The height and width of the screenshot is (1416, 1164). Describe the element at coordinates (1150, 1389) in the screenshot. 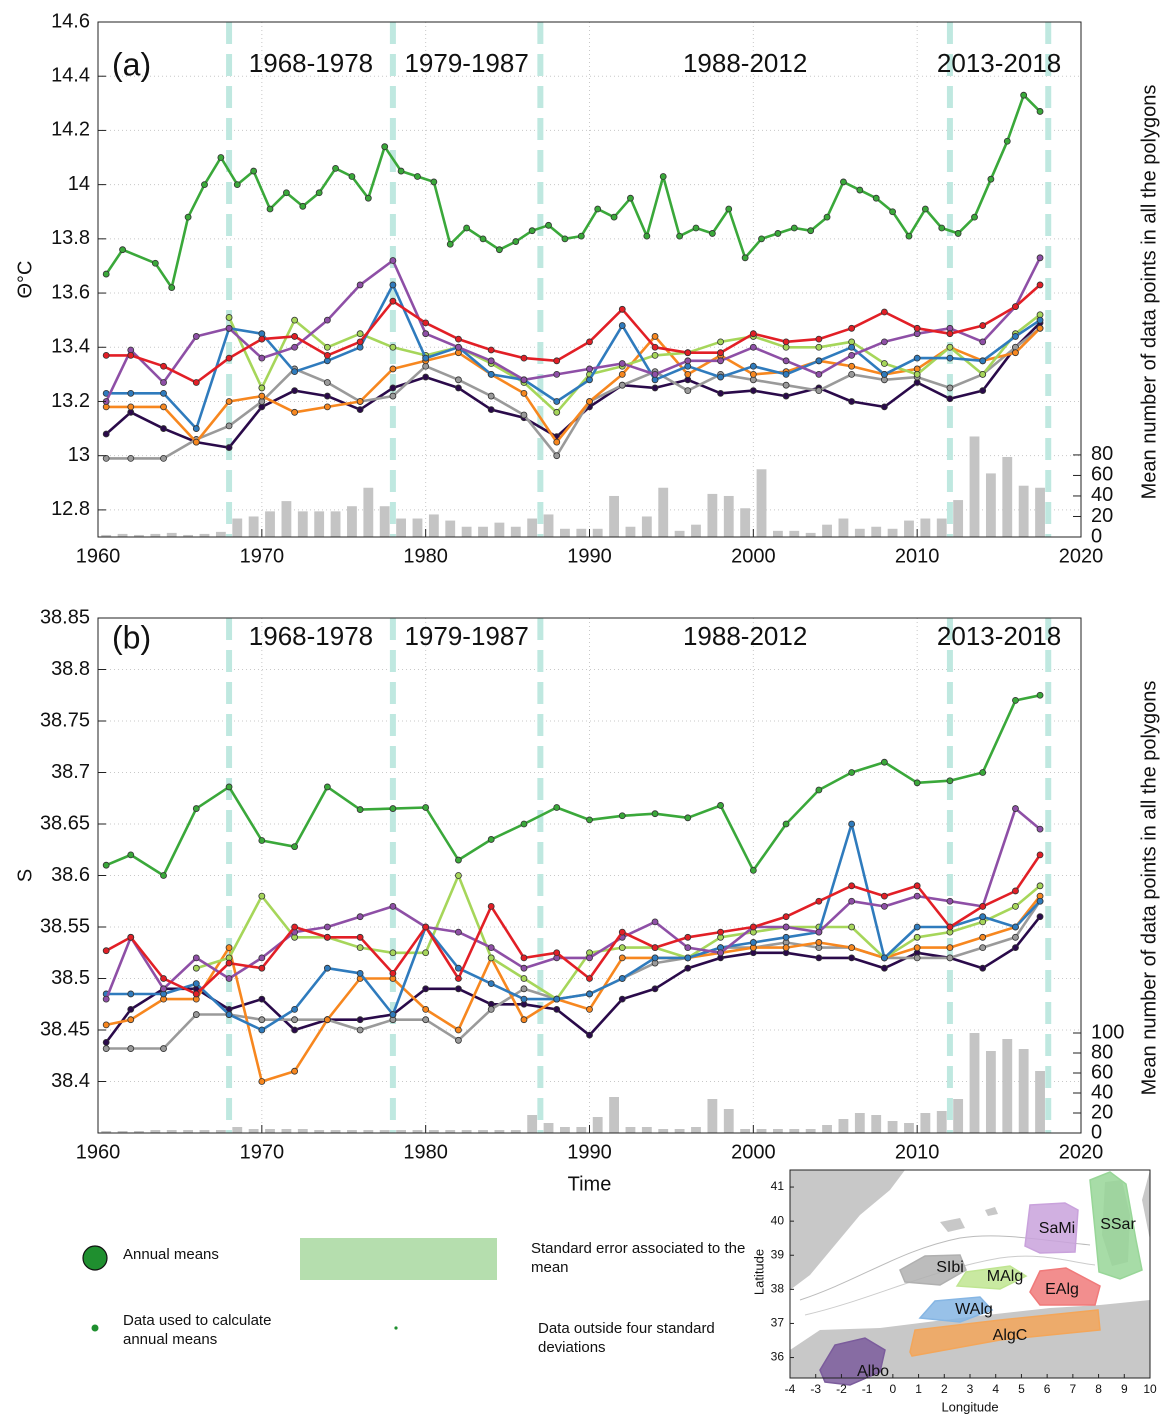

I see `map-x-tick-label: 10` at that location.